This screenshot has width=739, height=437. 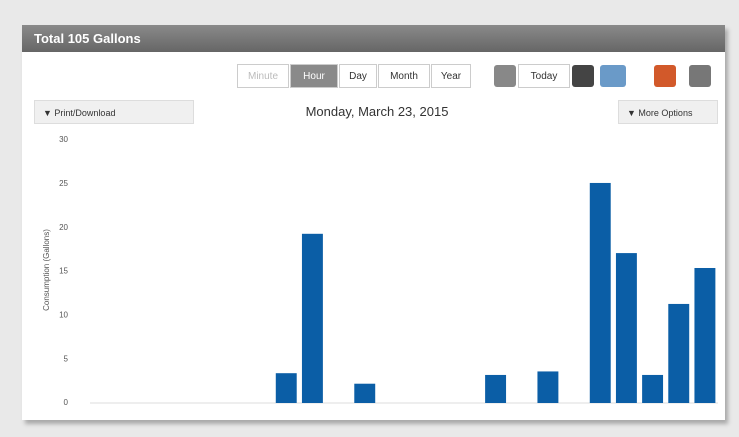 What do you see at coordinates (63, 139) in the screenshot?
I see `y-tick-label: 30` at bounding box center [63, 139].